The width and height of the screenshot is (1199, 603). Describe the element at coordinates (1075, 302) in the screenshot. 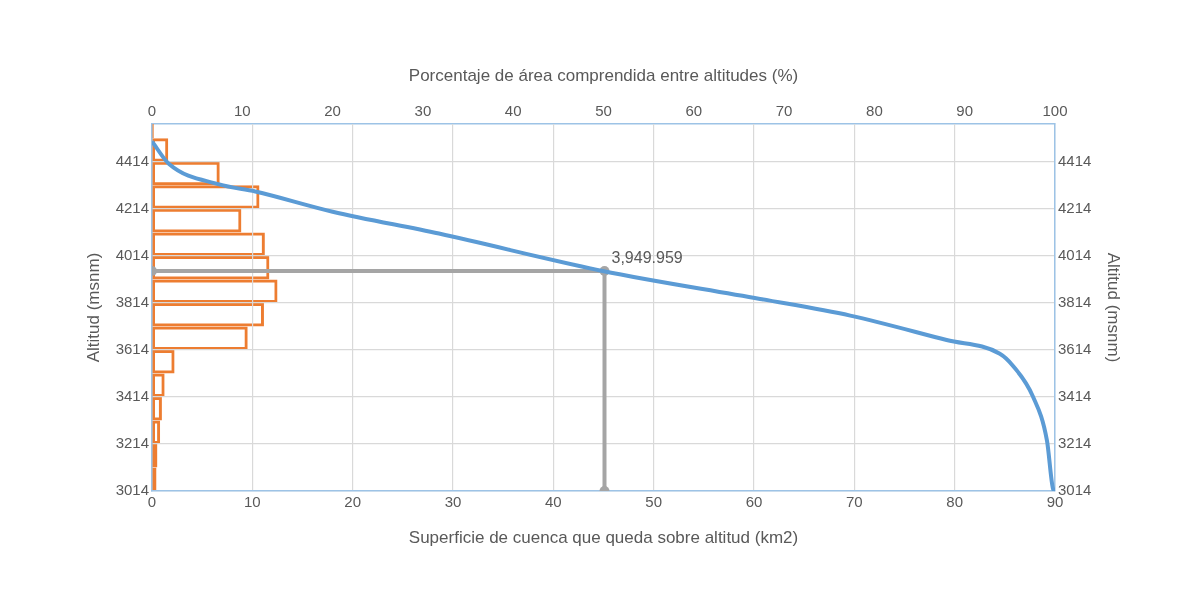

I see `y2-tick-label: 3814` at that location.